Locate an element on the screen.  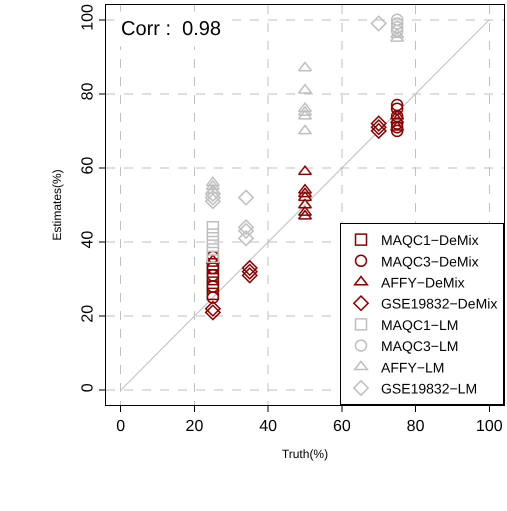
legend-label: MAQC1−LM is located at coordinates (419, 324).